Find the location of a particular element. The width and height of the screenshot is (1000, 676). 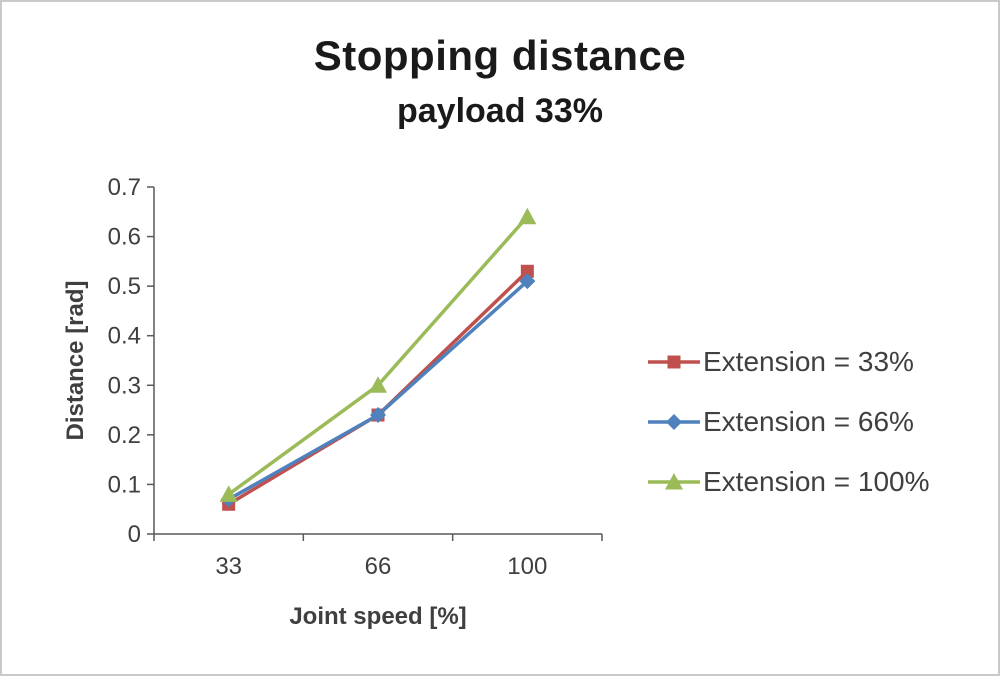

x-tick-label: 100 is located at coordinates (527, 566).